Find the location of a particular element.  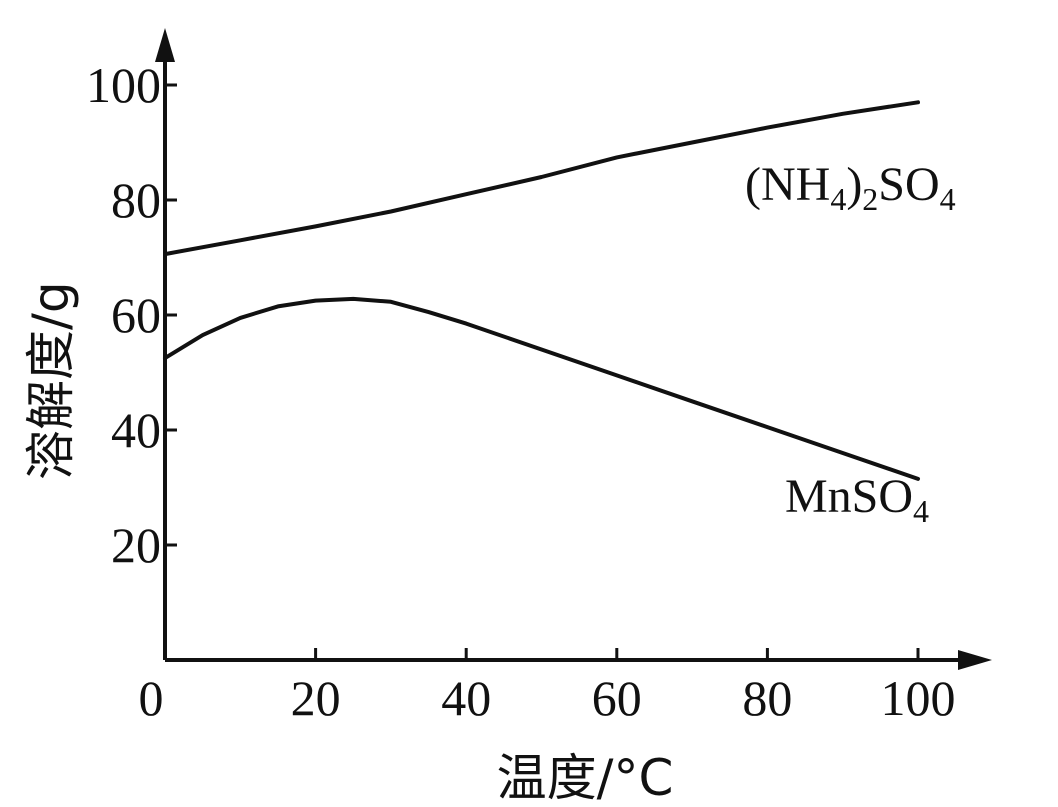

x-tick-label: 60 is located at coordinates (617, 698).